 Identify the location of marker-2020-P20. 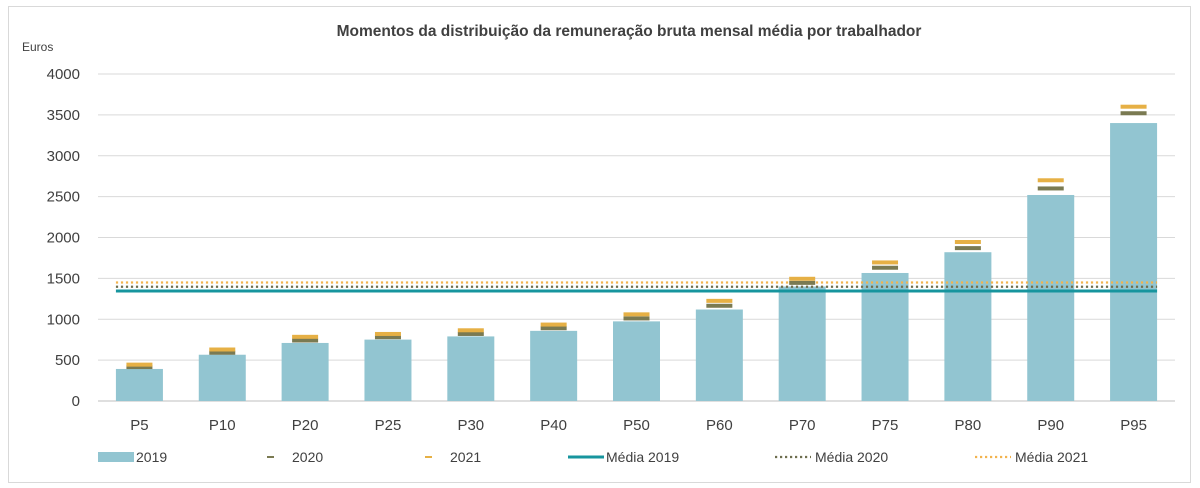
(305, 340).